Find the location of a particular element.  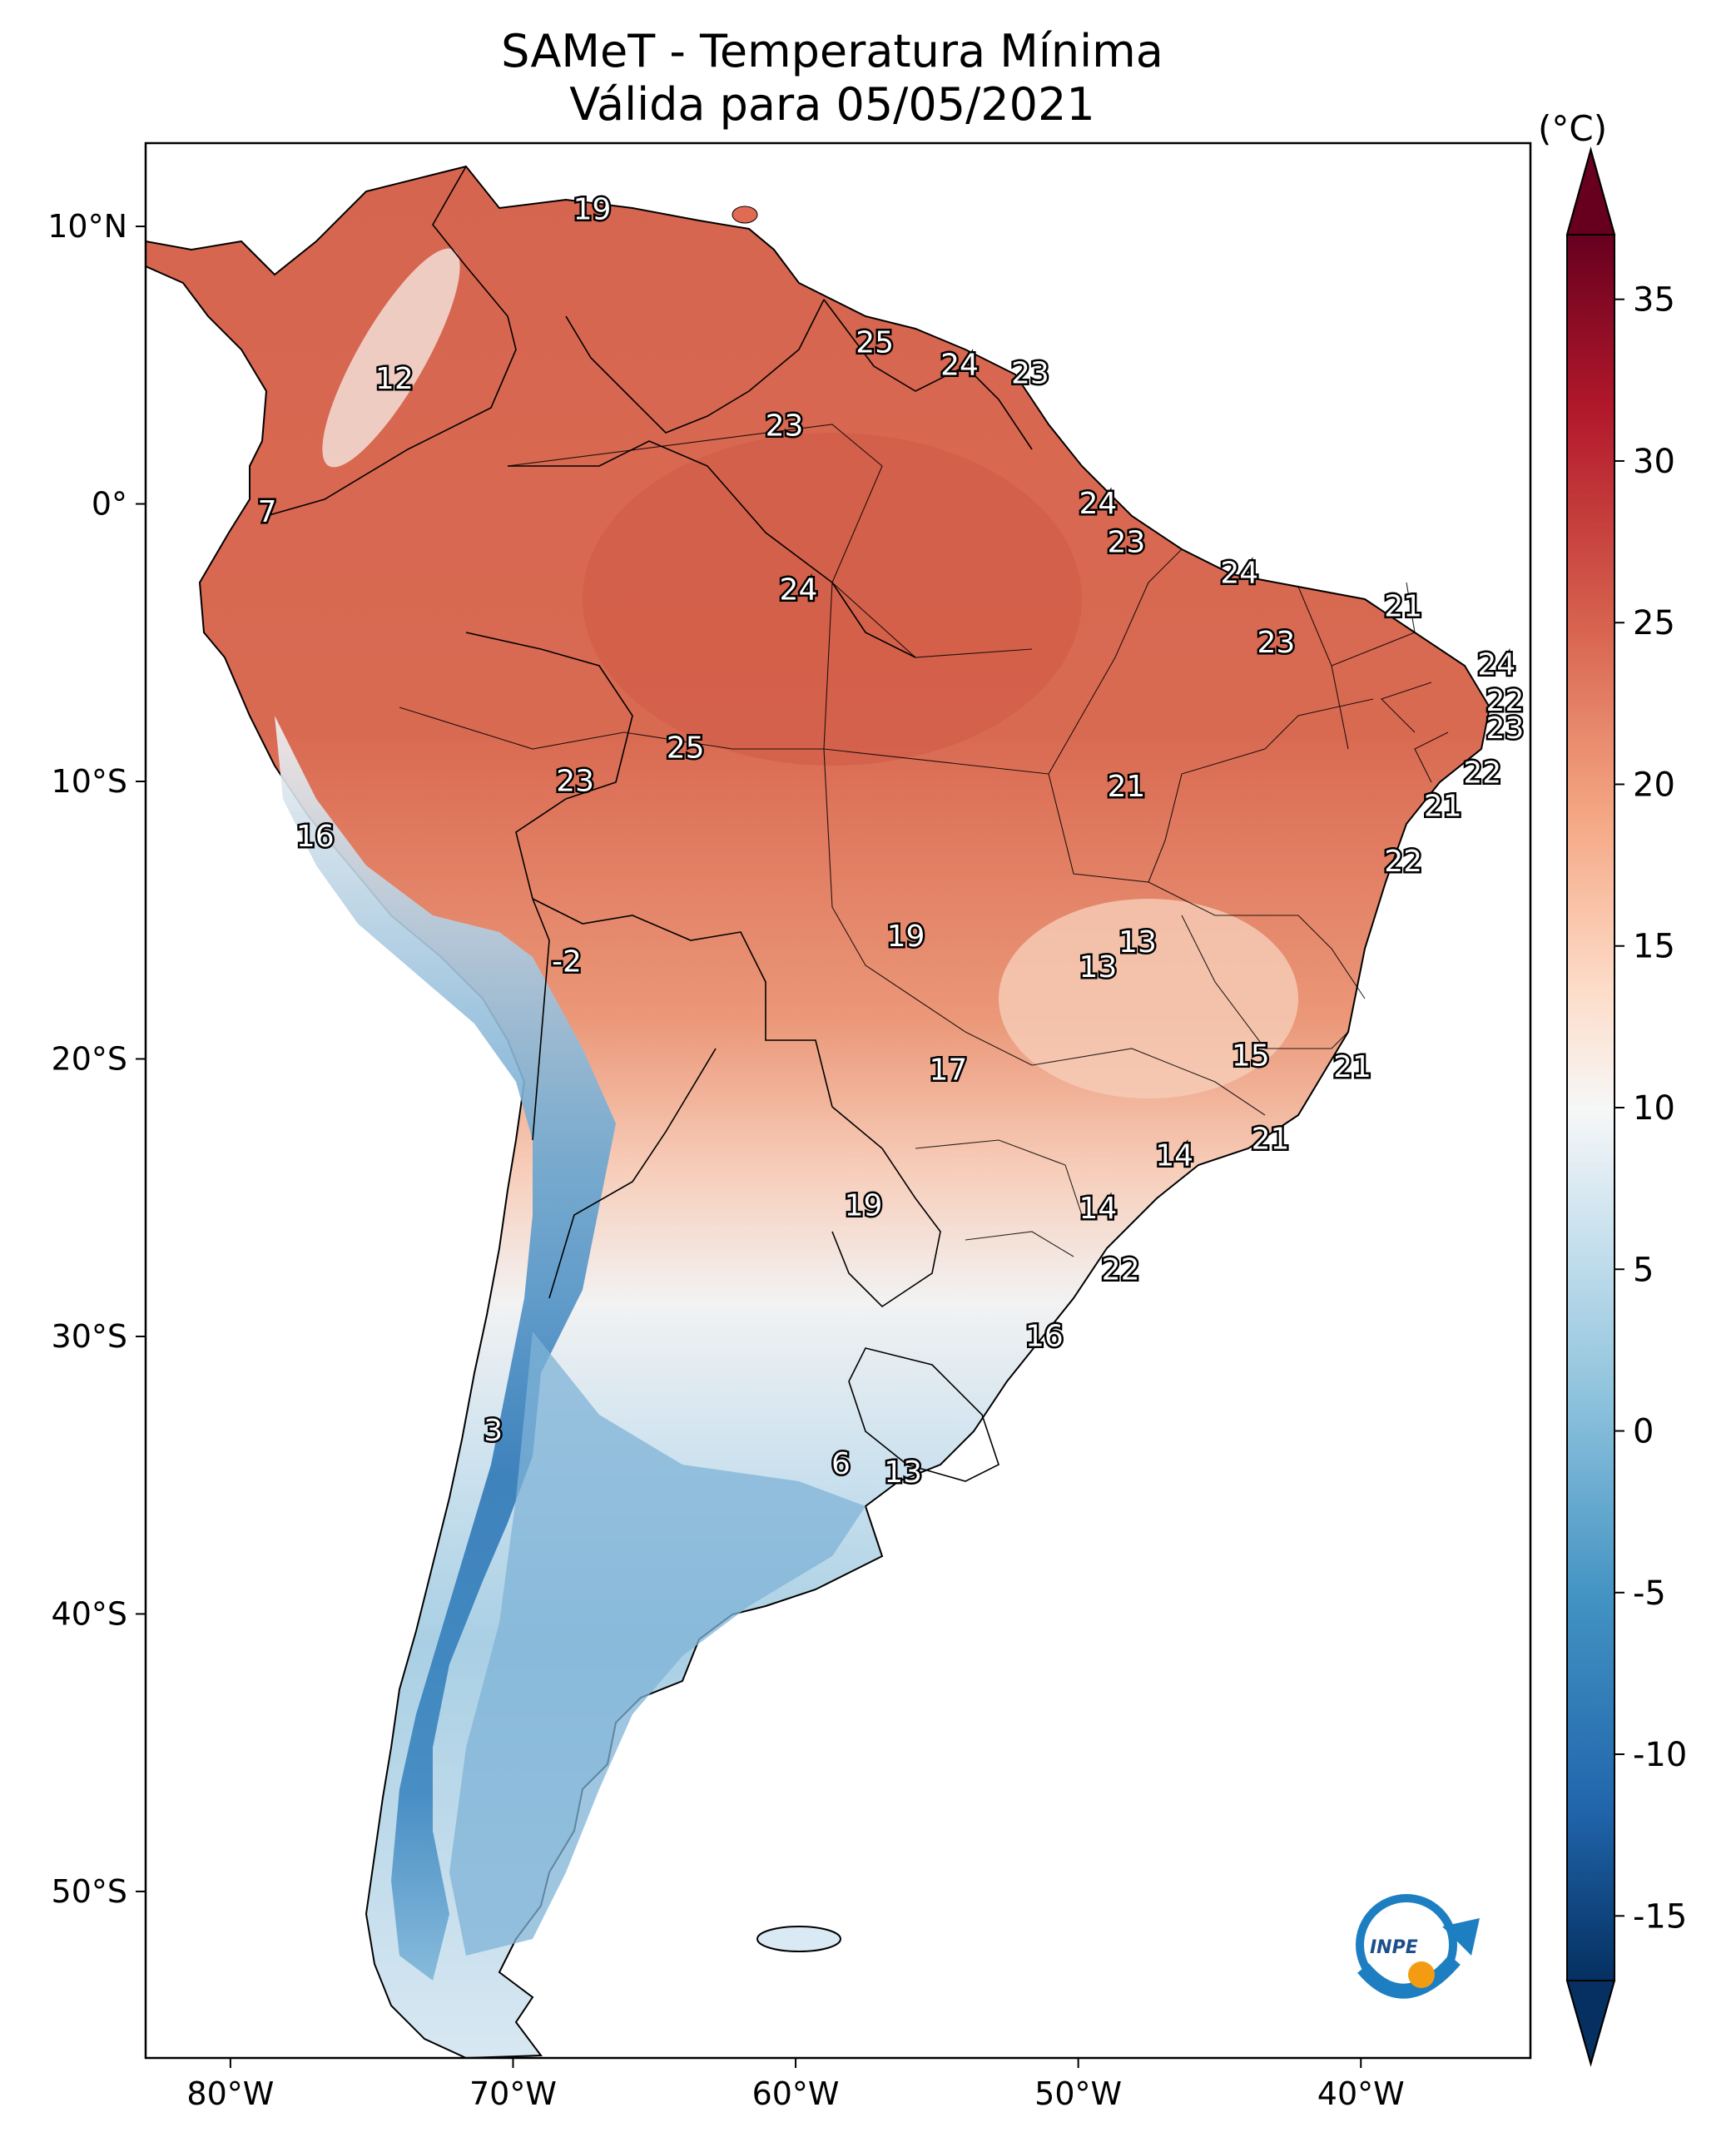

caribbean-island is located at coordinates (745, 215).